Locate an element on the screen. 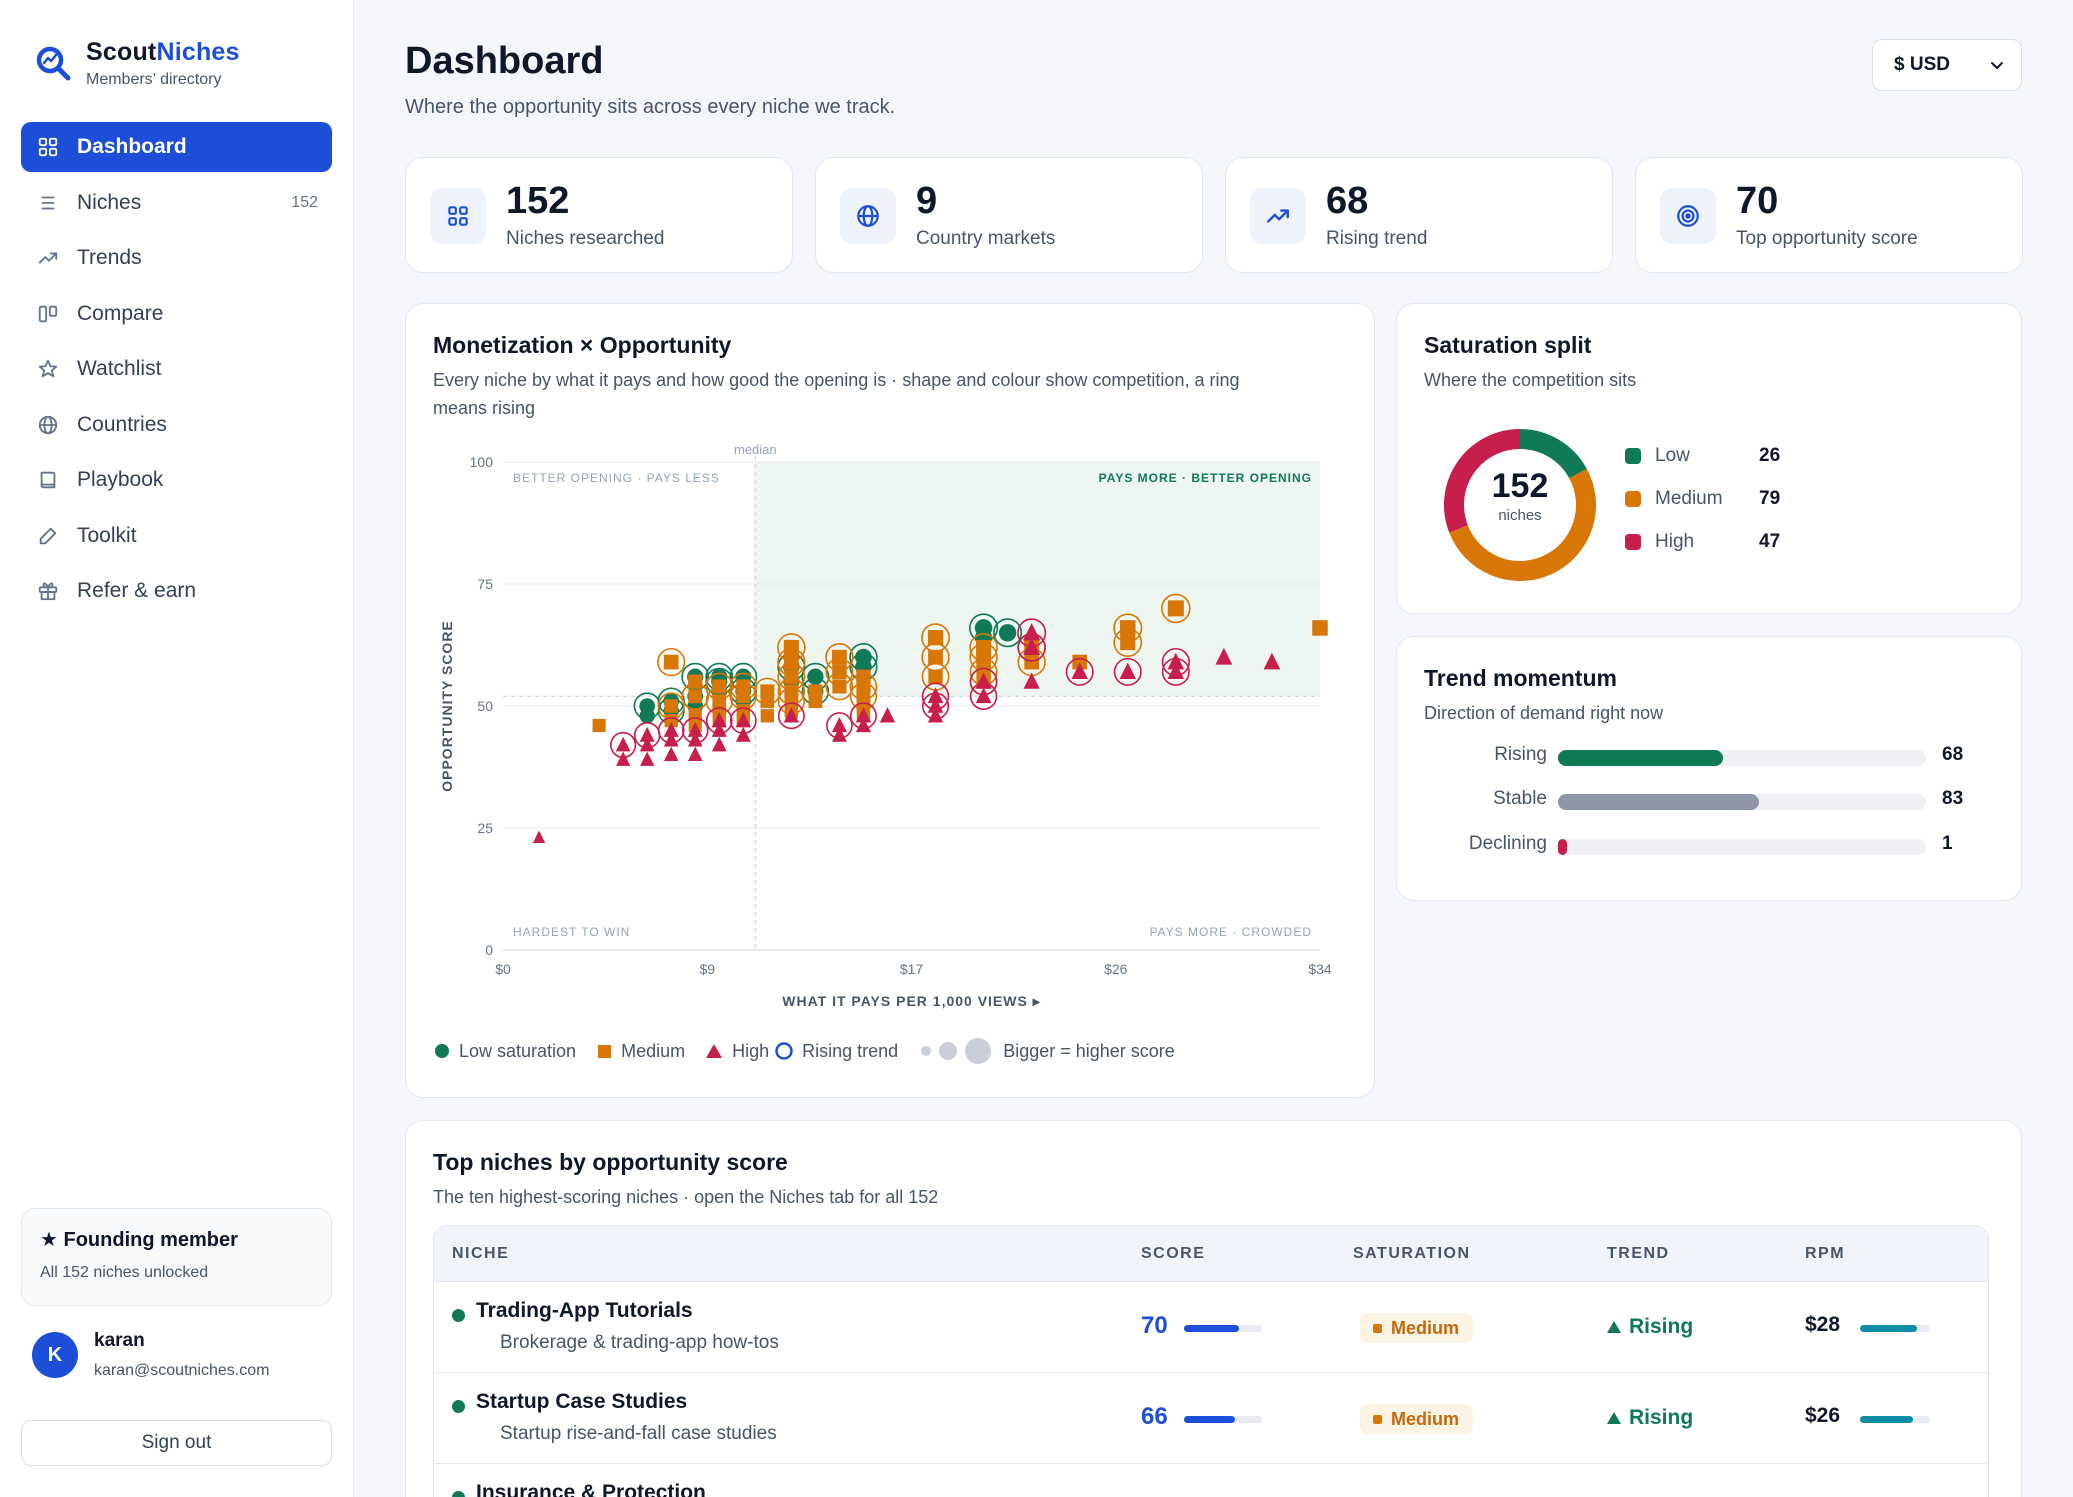 The width and height of the screenshot is (2073, 1497). column-header-rpm: RPM is located at coordinates (1825, 1253).